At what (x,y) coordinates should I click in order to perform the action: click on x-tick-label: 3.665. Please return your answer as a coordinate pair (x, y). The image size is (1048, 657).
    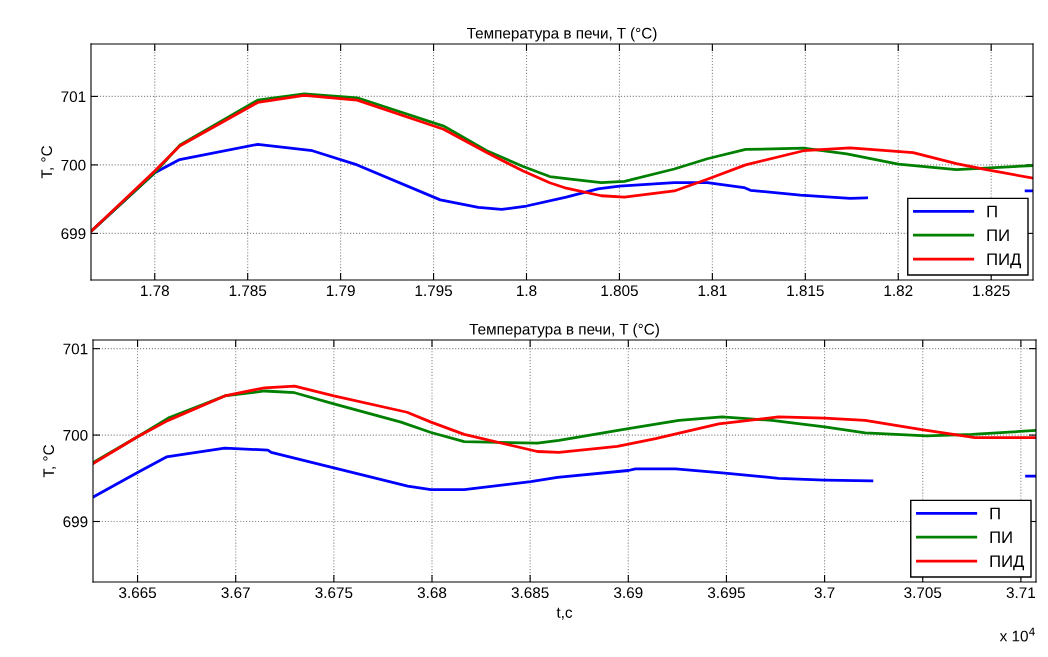
    Looking at the image, I should click on (138, 593).